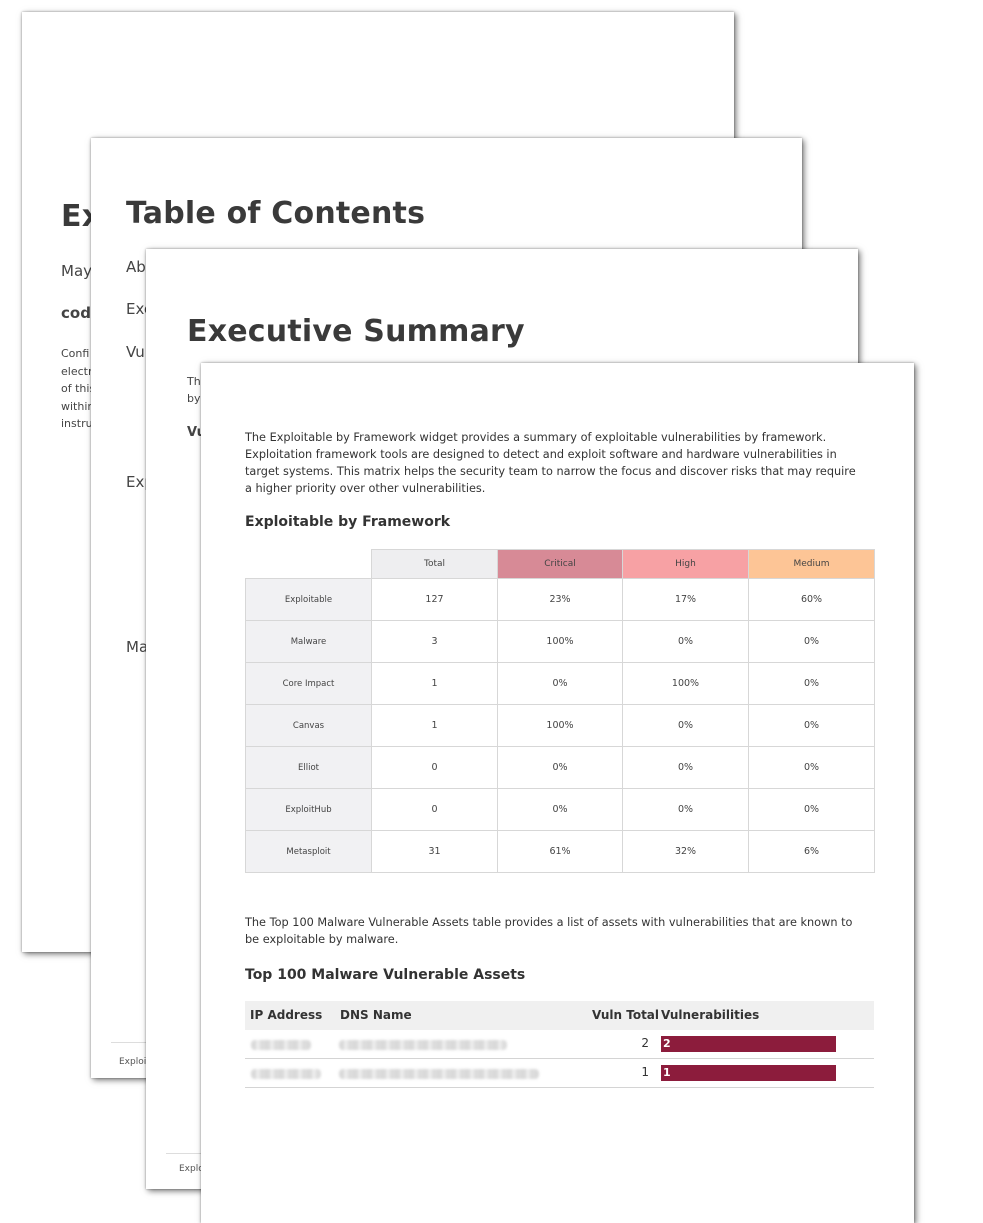 Image resolution: width=983 pixels, height=1223 pixels. Describe the element at coordinates (308, 851) in the screenshot. I see `row-label: Metasploit` at that location.